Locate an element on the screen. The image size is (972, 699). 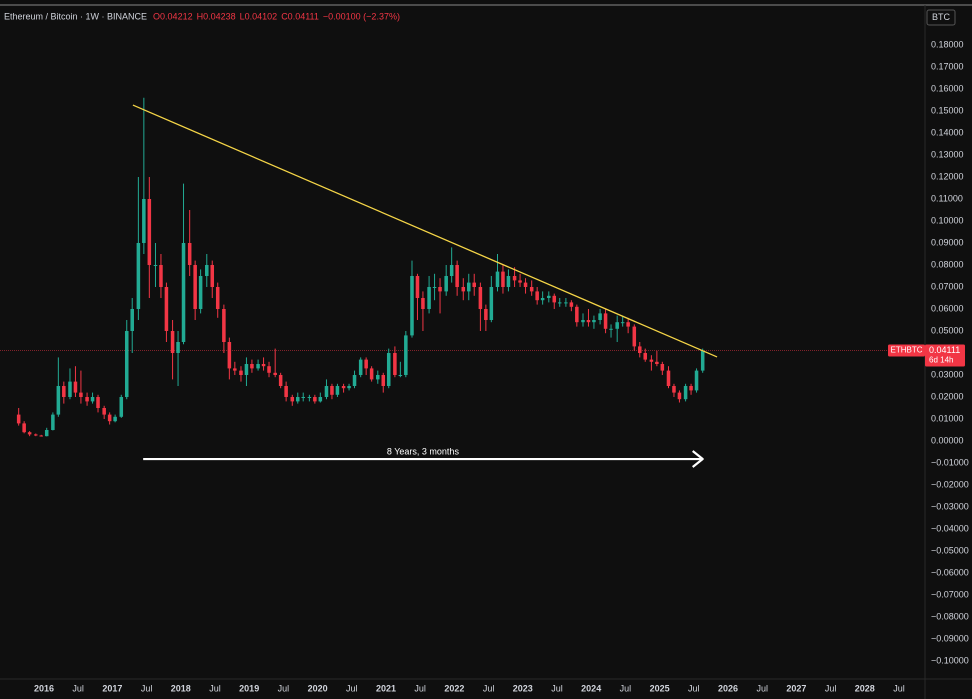
currency: BTC is located at coordinates (941, 17).